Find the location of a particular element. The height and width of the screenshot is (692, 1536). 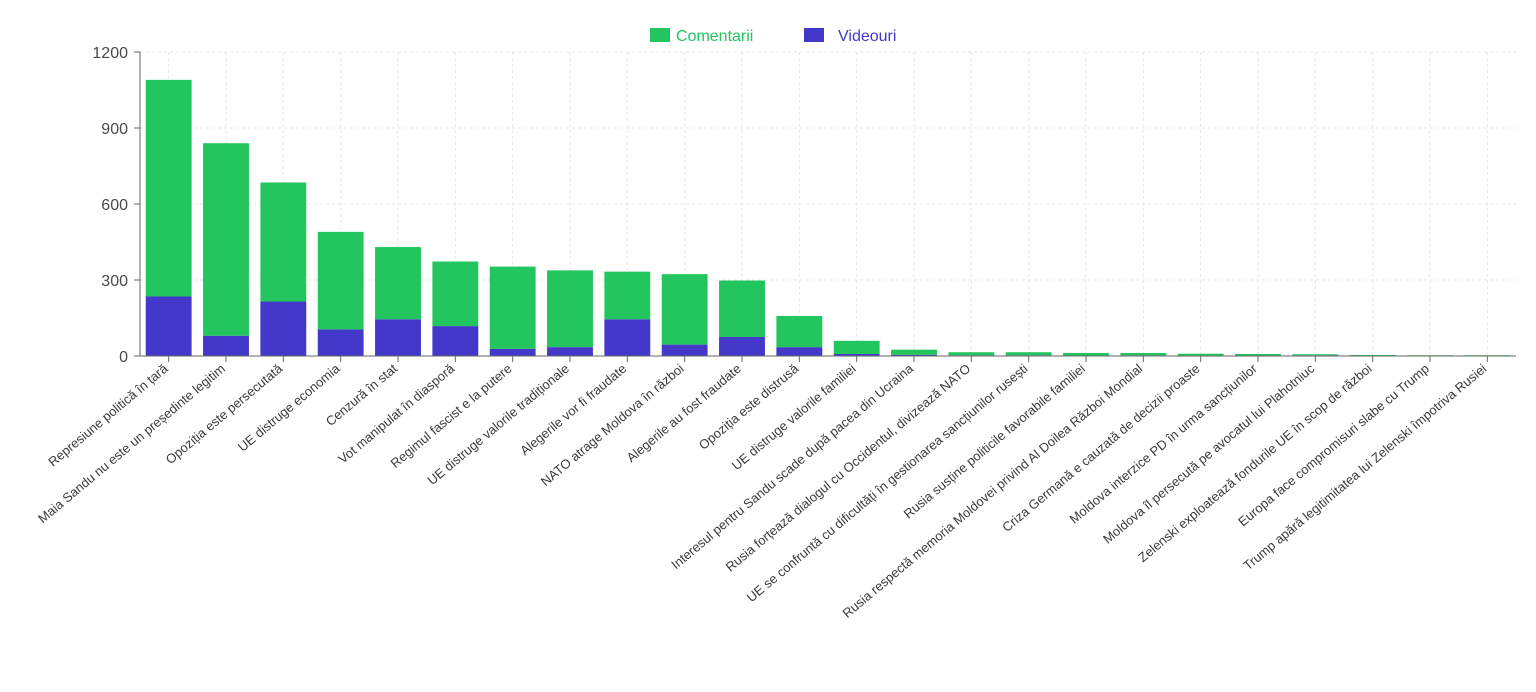

x-tick-label: Opoziția este persecutată is located at coordinates (224, 413).